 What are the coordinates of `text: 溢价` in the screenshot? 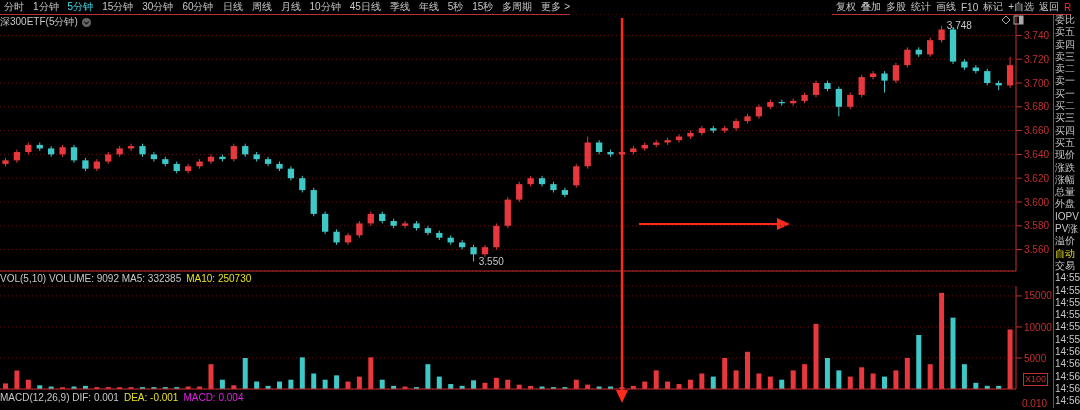 It's located at (1065, 241).